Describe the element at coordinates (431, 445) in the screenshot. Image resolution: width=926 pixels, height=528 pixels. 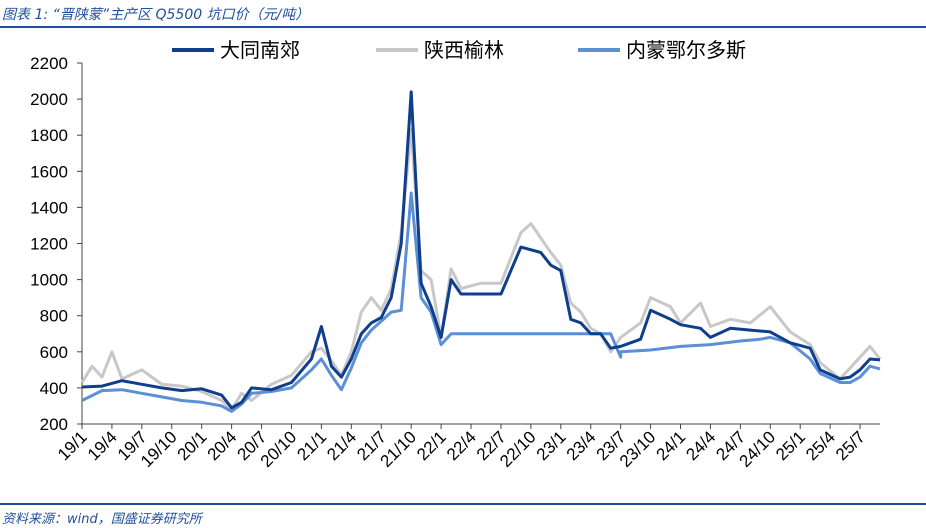
I see `x-tick-label: 22/1` at that location.